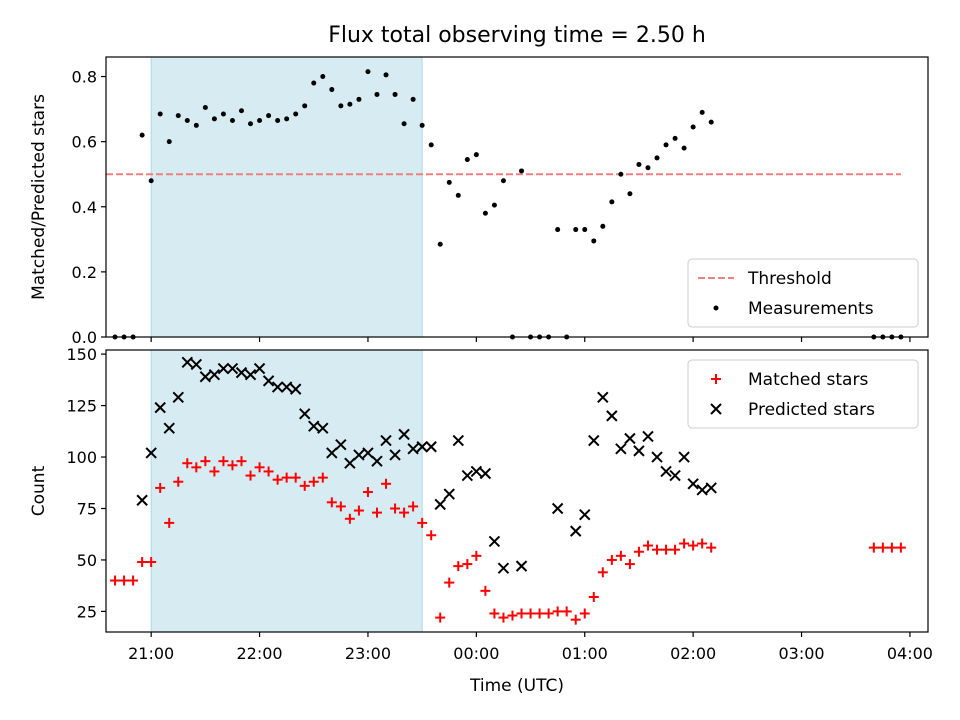 The height and width of the screenshot is (720, 960). Describe the element at coordinates (803, 293) in the screenshot. I see `top-legend: Threshold Measurements` at that location.